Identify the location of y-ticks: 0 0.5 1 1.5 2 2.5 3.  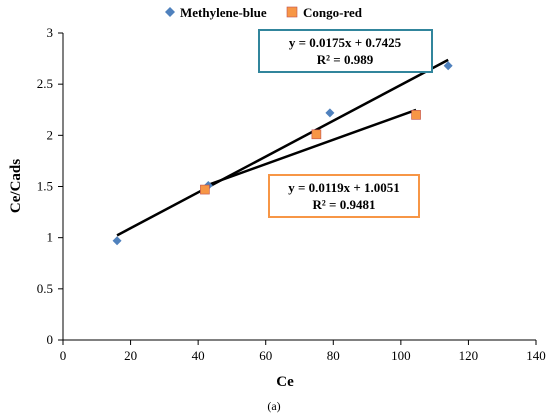
(50, 186).